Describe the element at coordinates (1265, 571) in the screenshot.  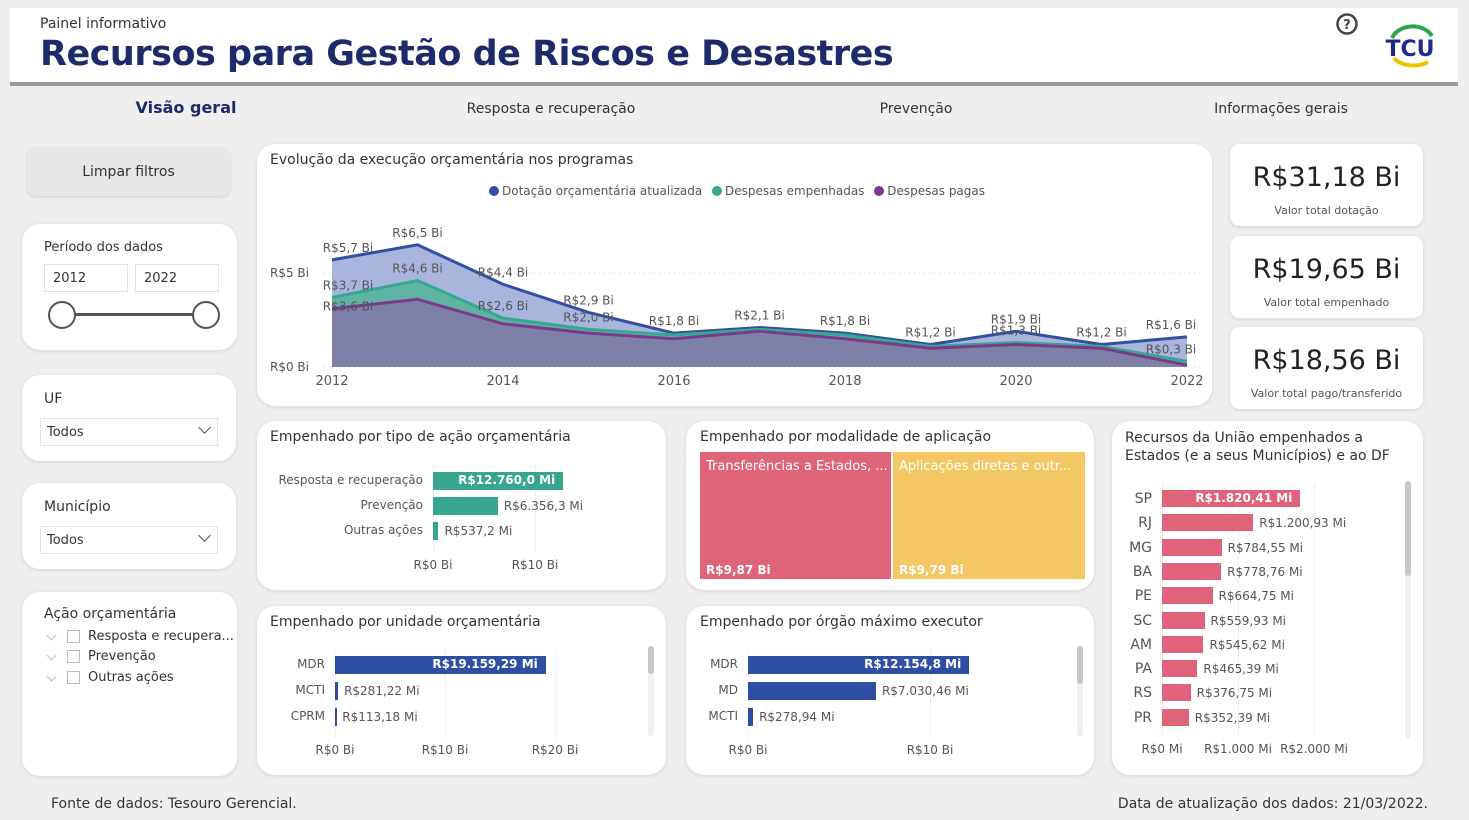
I see `data-label: R$778,76 Mi` at that location.